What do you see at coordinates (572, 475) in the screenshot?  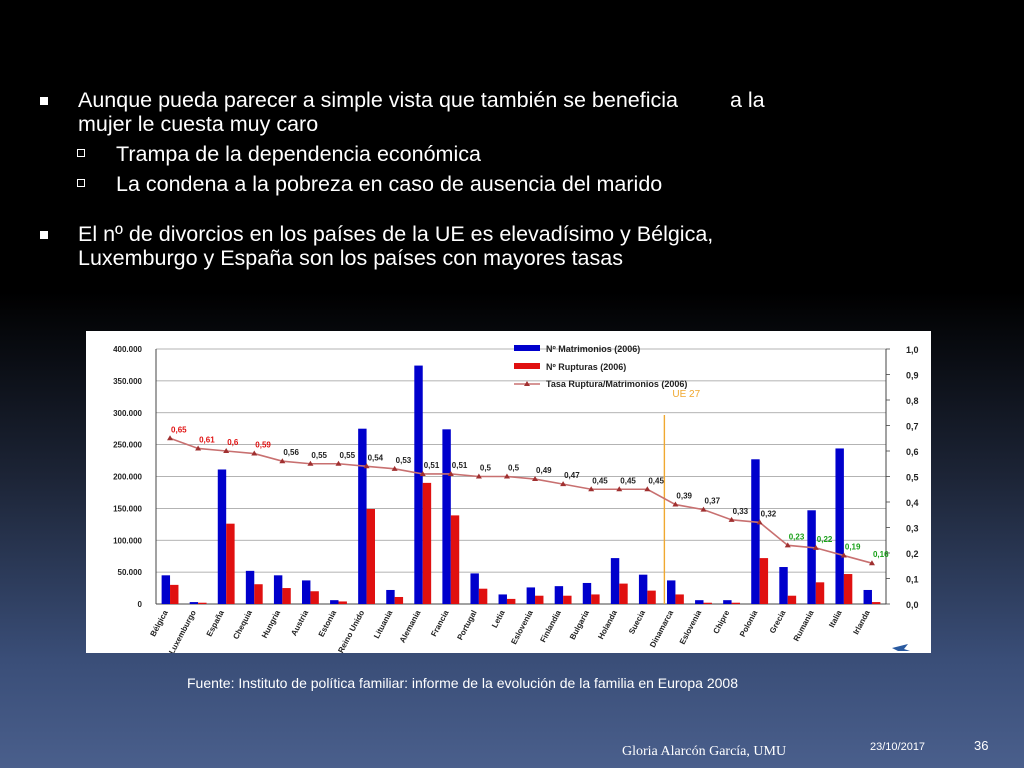 I see `rate-data-label: 0,47` at bounding box center [572, 475].